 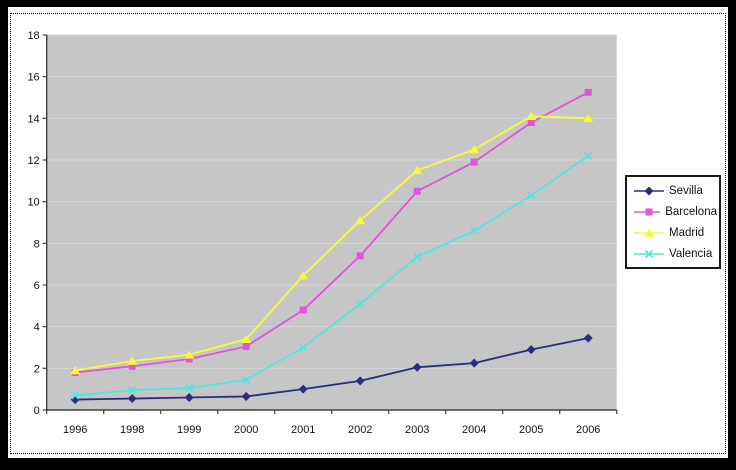 I want to click on legend-item-sevilla: Sevilla, so click(x=675, y=190).